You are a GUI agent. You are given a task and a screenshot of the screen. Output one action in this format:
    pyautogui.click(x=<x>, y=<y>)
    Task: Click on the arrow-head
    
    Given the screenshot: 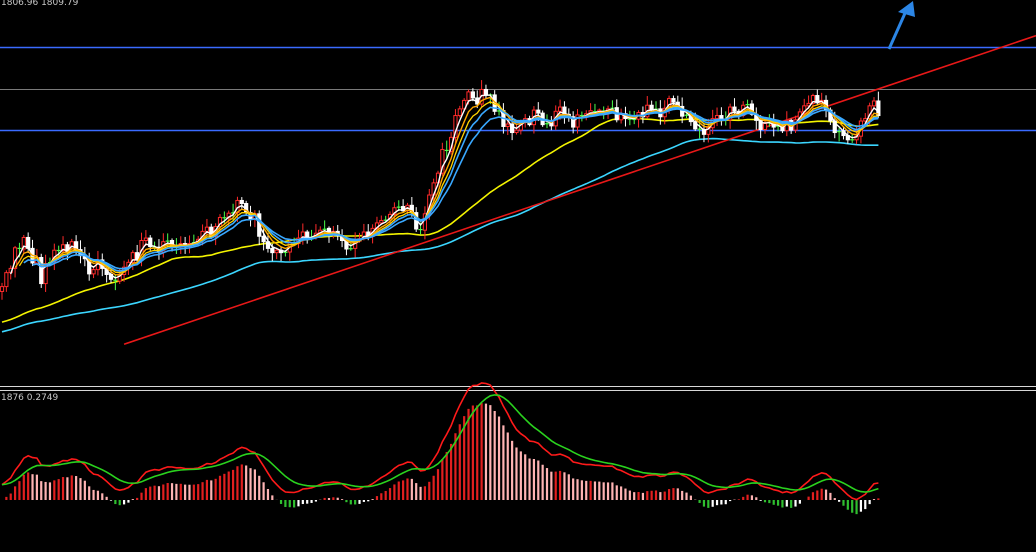 What is the action you would take?
    pyautogui.click(x=906, y=9)
    